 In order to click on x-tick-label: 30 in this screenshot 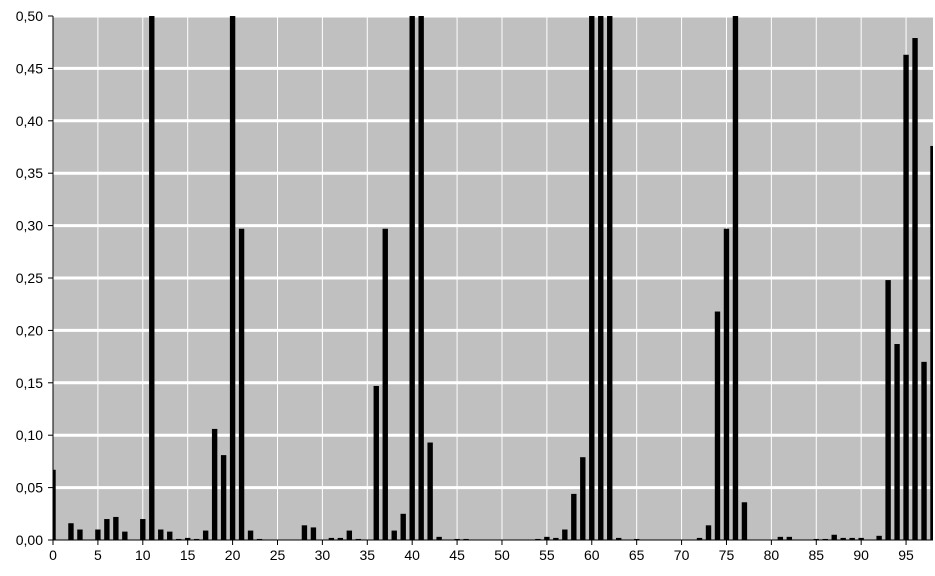, I will do `click(323, 555)`.